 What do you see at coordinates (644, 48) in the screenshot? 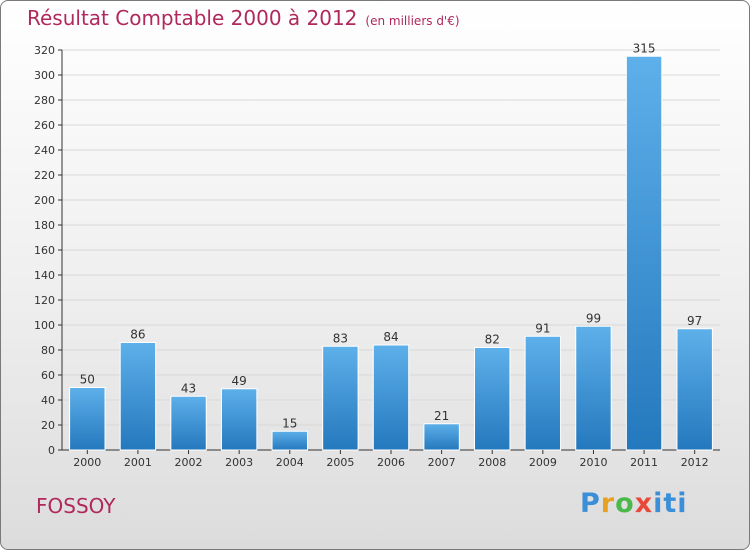
I see `data-label: 315` at bounding box center [644, 48].